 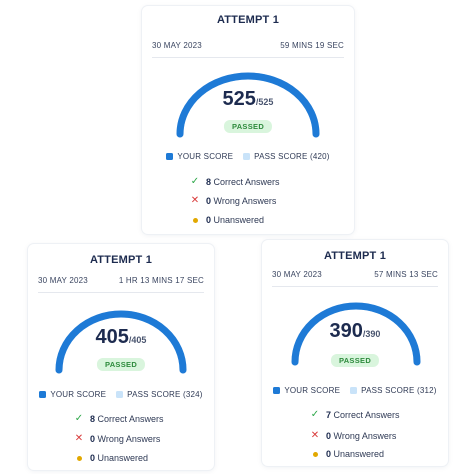 What do you see at coordinates (346, 331) in the screenshot?
I see `score-value: 390` at bounding box center [346, 331].